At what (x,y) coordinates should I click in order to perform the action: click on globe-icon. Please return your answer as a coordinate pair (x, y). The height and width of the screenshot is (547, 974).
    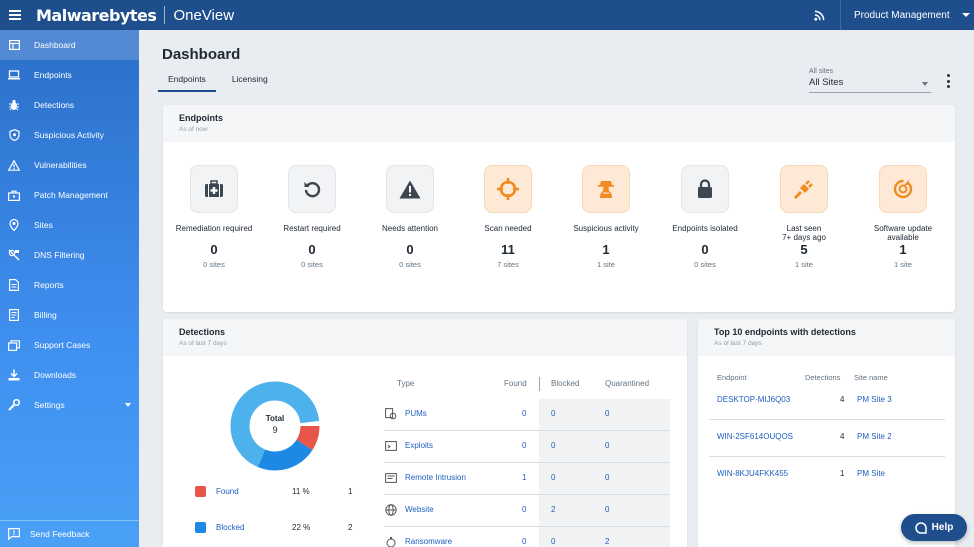
    Looking at the image, I should click on (391, 510).